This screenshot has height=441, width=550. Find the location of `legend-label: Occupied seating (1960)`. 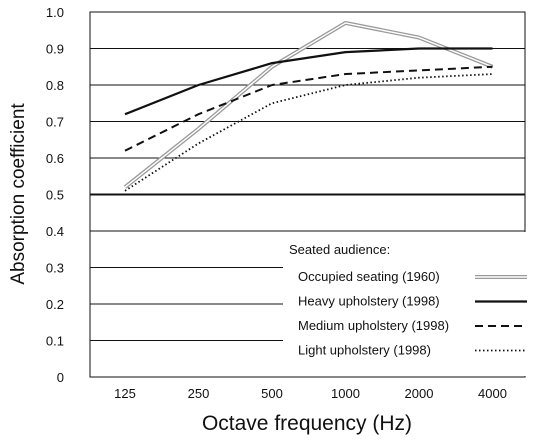

legend-label: Occupied seating (1960) is located at coordinates (369, 276).